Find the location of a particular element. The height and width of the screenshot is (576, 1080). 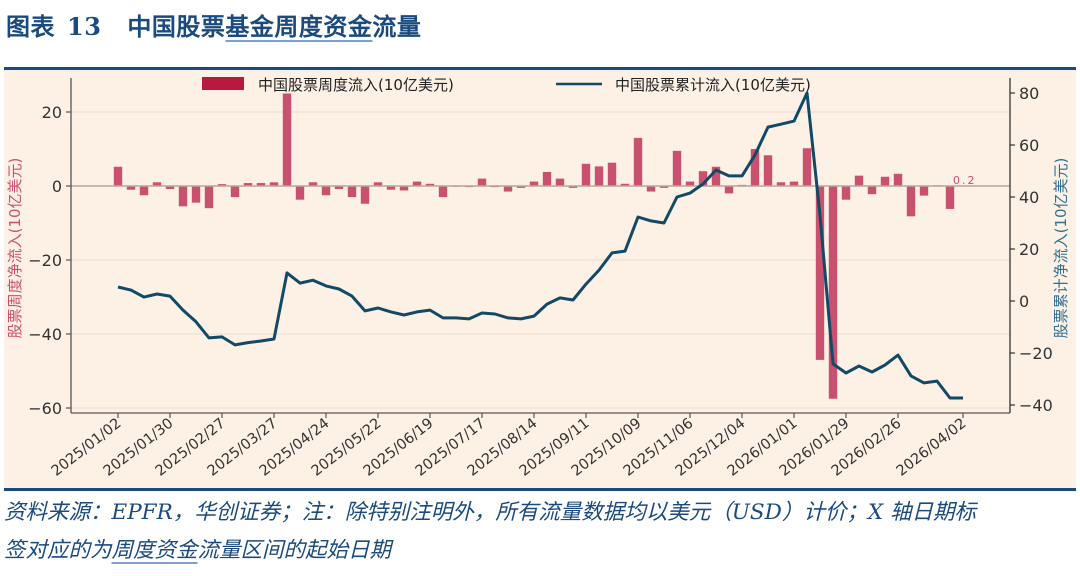

top-divider is located at coordinates (540, 68).